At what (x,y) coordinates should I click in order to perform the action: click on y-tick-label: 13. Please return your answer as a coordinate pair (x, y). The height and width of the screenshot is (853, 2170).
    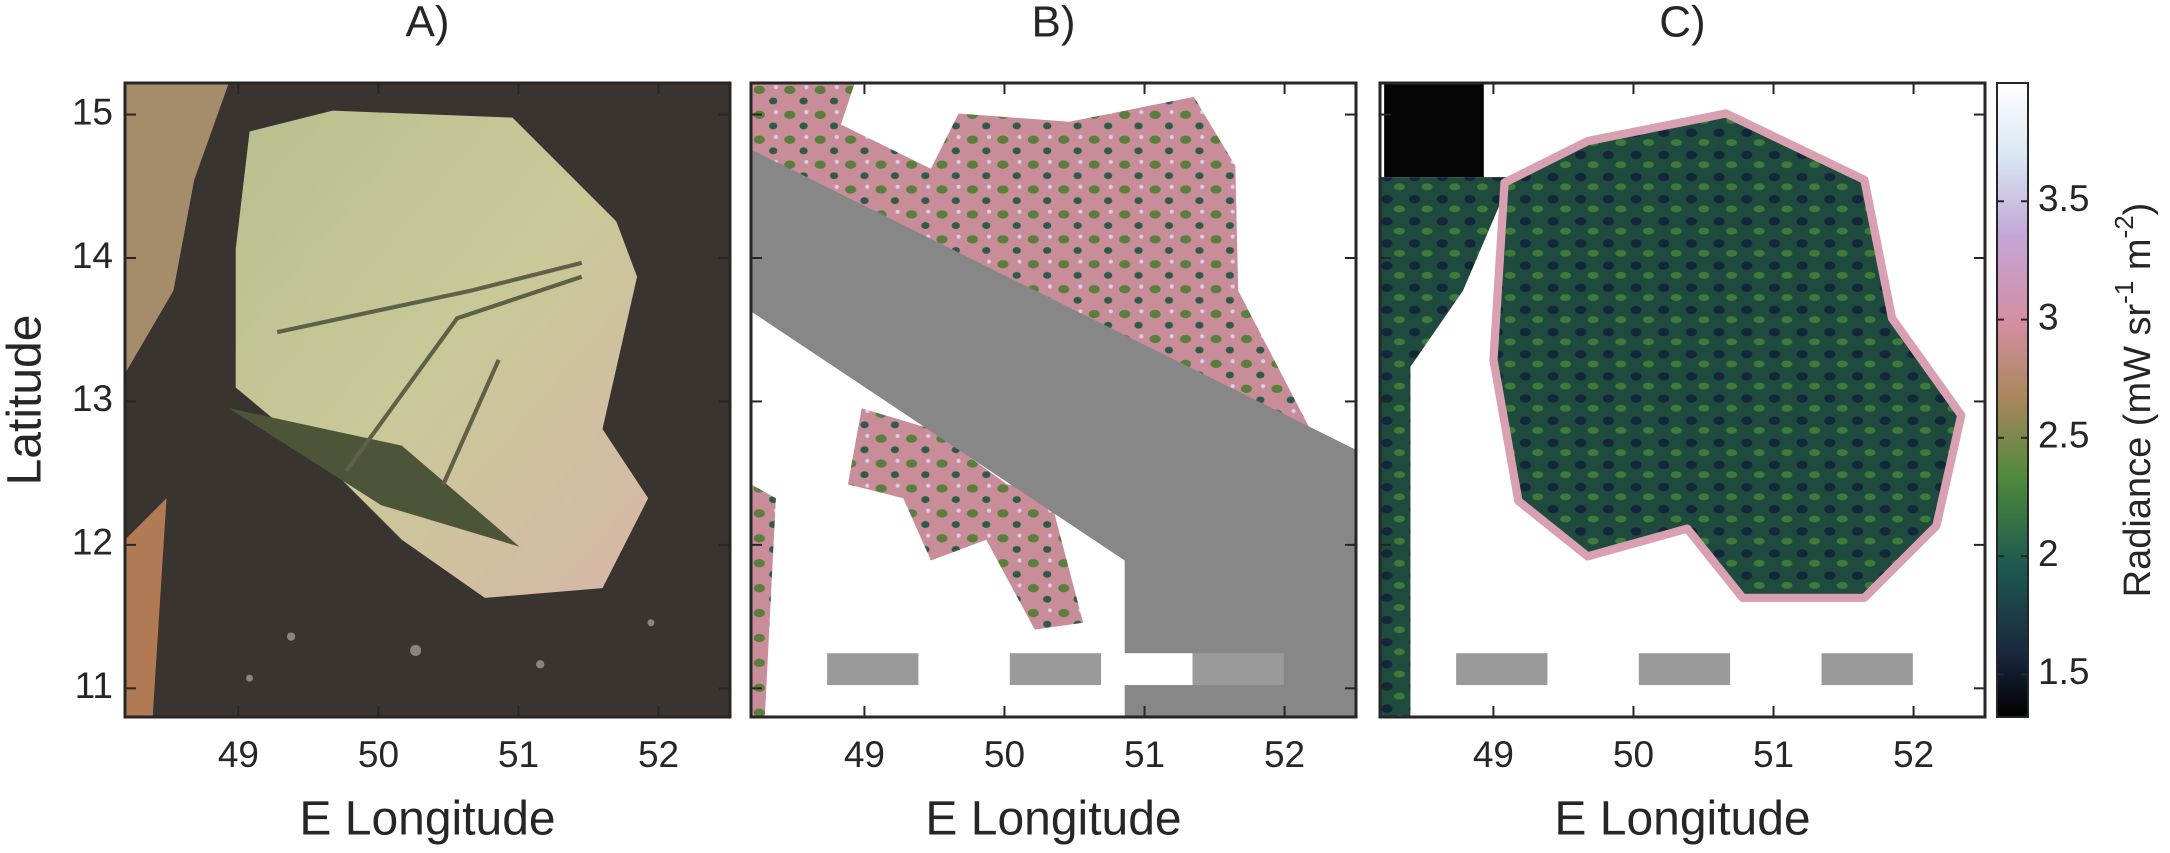
    Looking at the image, I should click on (92, 398).